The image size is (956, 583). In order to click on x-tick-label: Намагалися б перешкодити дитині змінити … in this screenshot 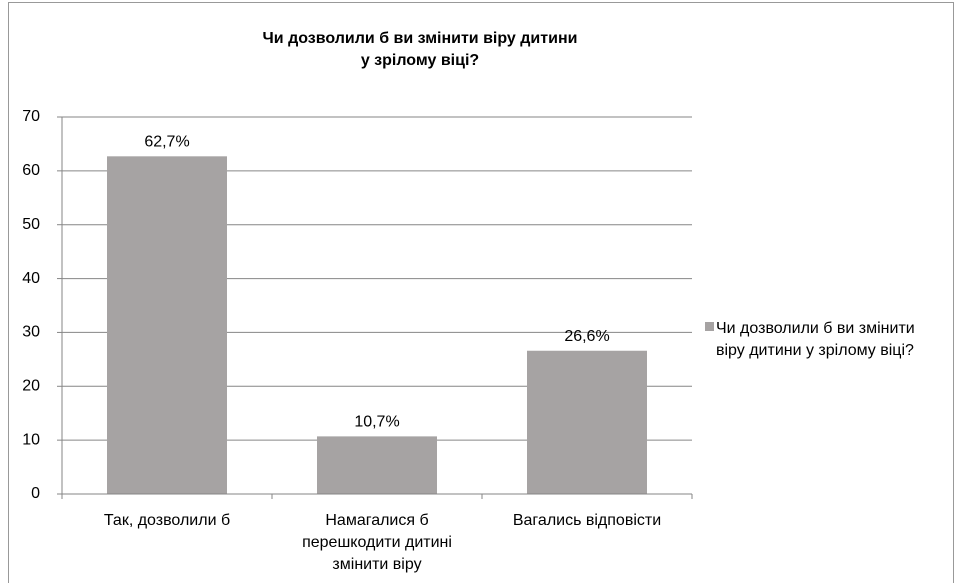, I will do `click(377, 542)`.